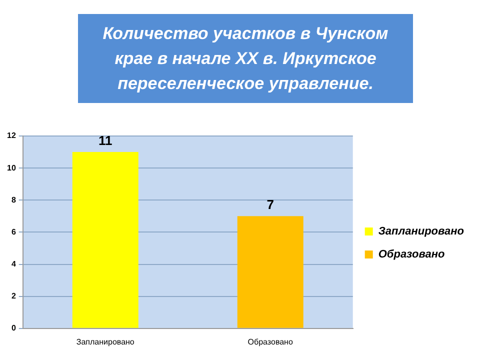 The image size is (480, 364). Describe the element at coordinates (11, 167) in the screenshot. I see `y-tick-label: 10` at that location.